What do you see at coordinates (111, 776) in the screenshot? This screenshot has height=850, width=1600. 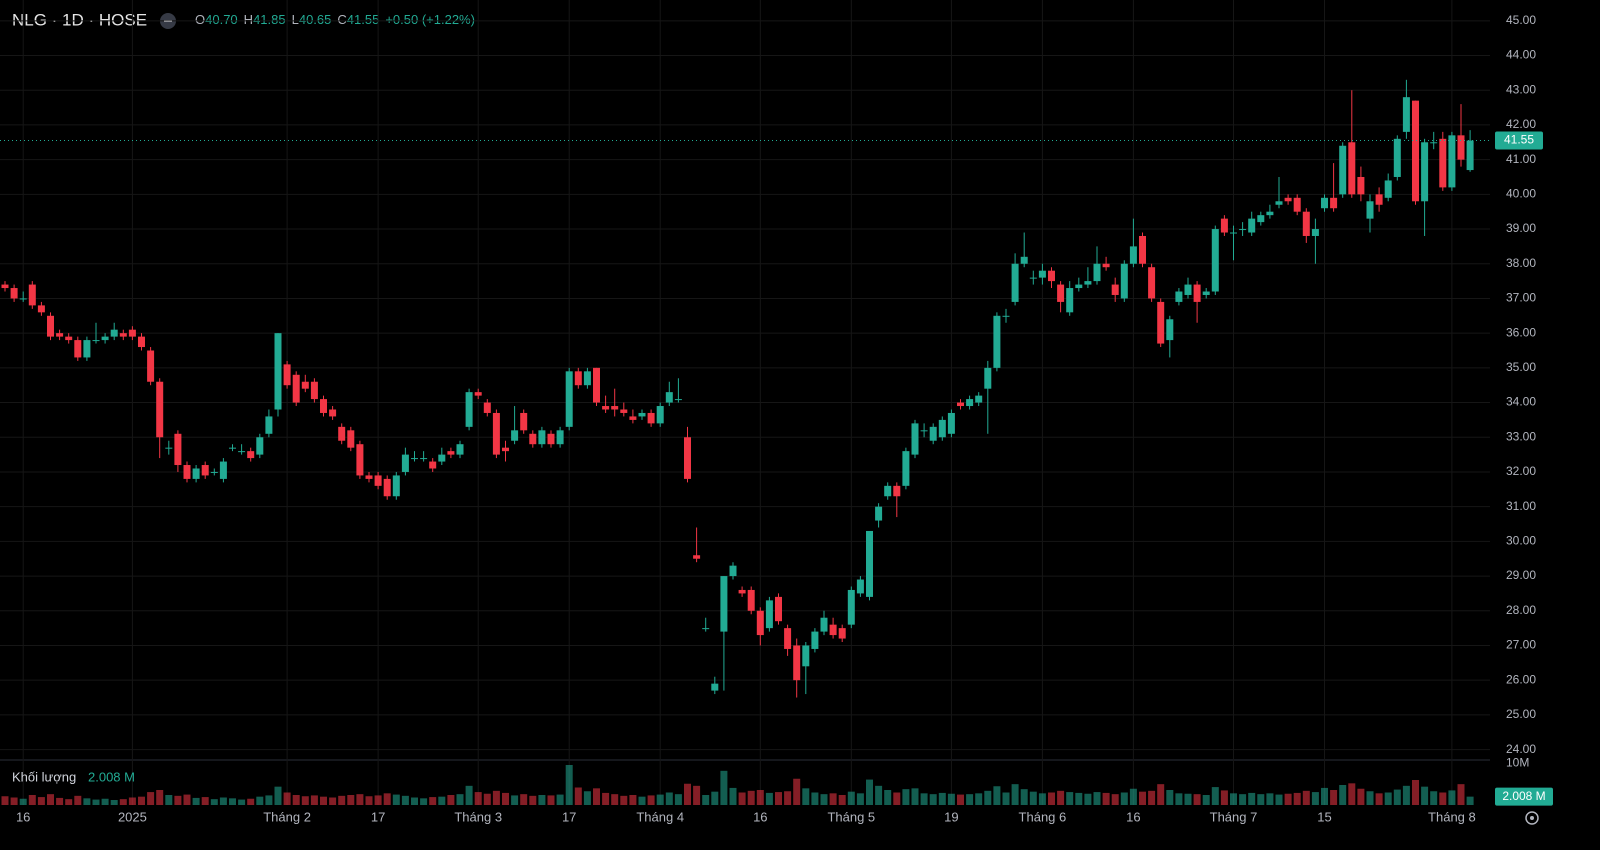 I see `volume-legend-value: 2.008 M` at bounding box center [111, 776].